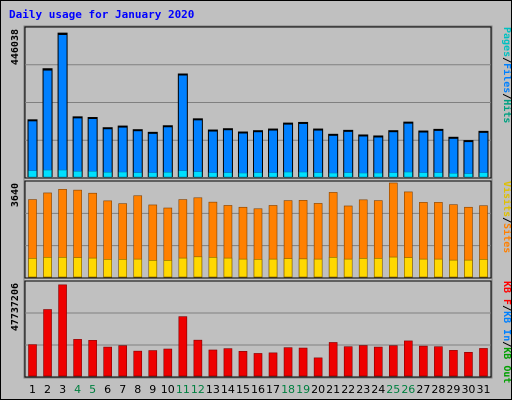 This screenshot has width=512, height=400. What do you see at coordinates (333, 389) in the screenshot?
I see `x-tick-label: 21` at bounding box center [333, 389].